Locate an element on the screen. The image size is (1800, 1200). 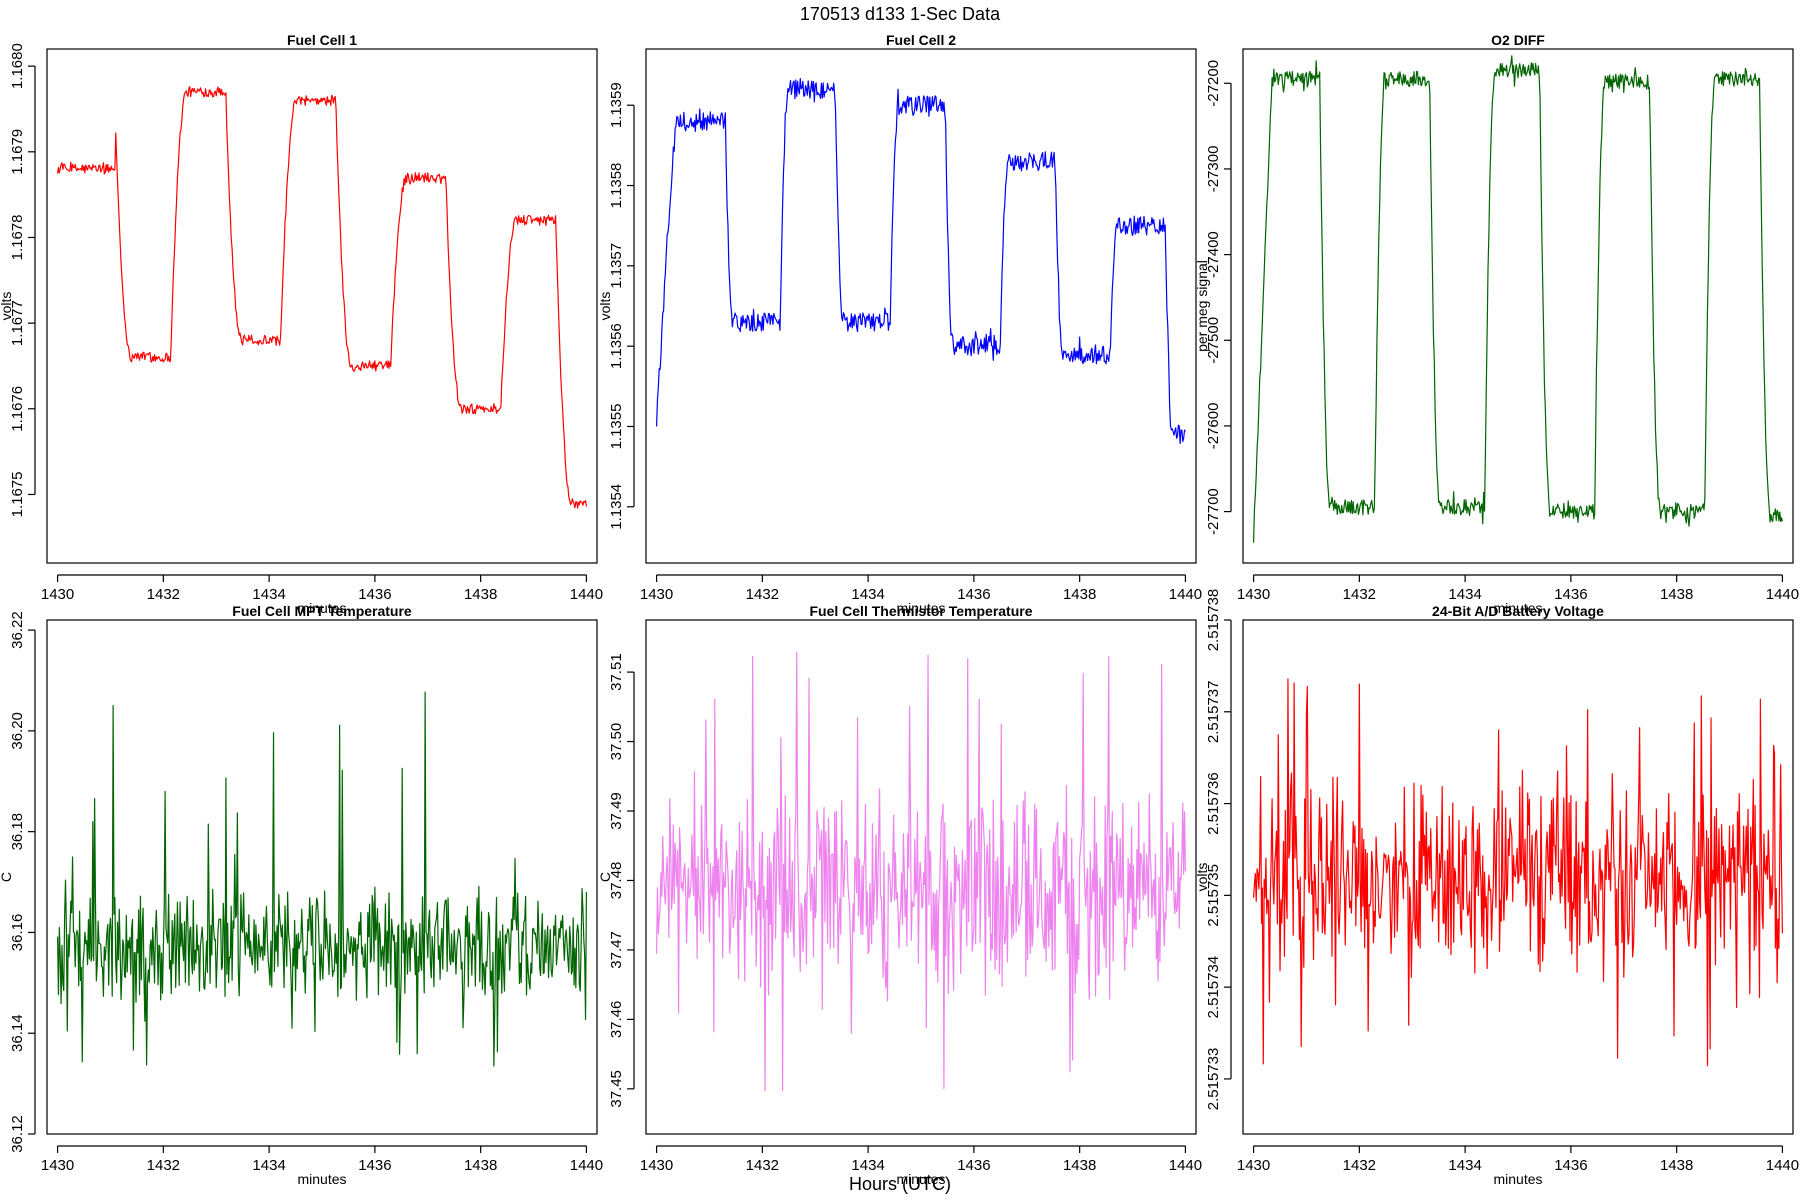
panel-title: Fuel Cell MPT Temperature is located at coordinates (322, 611).